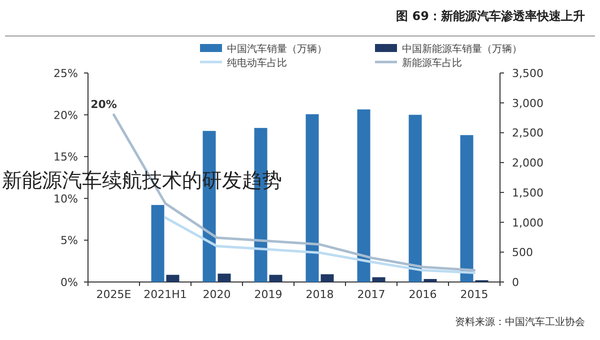 This screenshot has width=600, height=340. I want to click on legend-item: 纯电动车占比, so click(243, 63).